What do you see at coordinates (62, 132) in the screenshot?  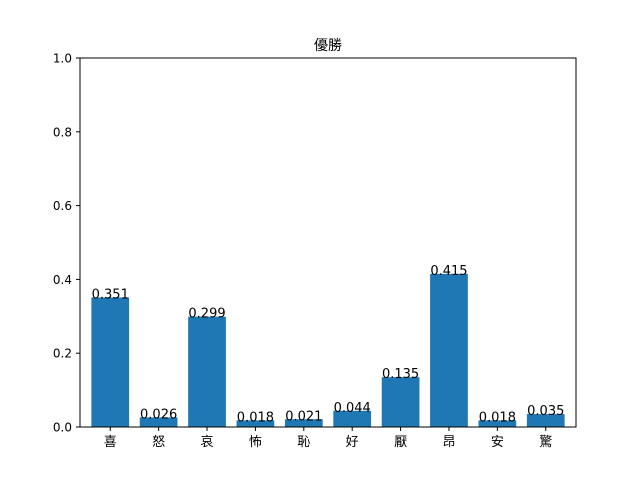 I see `y-tick-label: 0.8` at bounding box center [62, 132].